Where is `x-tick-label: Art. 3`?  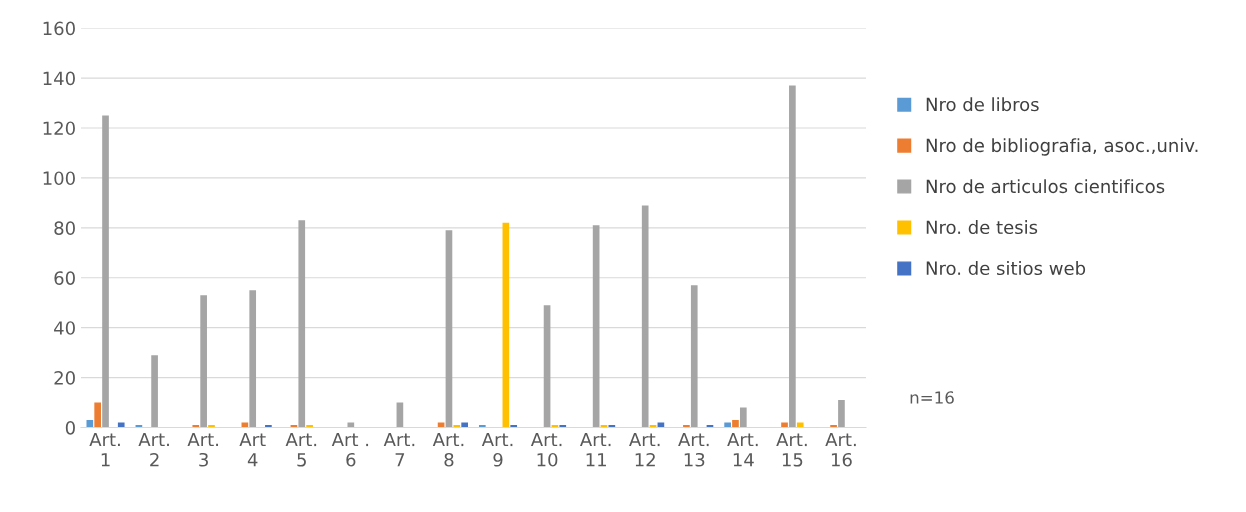
x-tick-label: Art. 3 is located at coordinates (202, 449).